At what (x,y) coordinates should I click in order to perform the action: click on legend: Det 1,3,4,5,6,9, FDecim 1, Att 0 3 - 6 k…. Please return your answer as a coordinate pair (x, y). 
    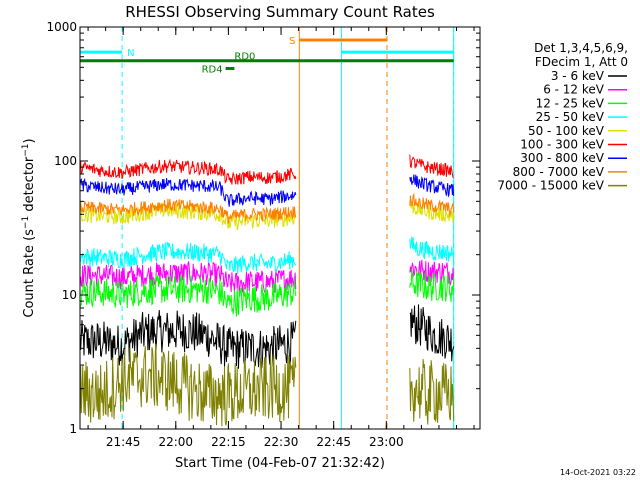
    Looking at the image, I should click on (562, 117).